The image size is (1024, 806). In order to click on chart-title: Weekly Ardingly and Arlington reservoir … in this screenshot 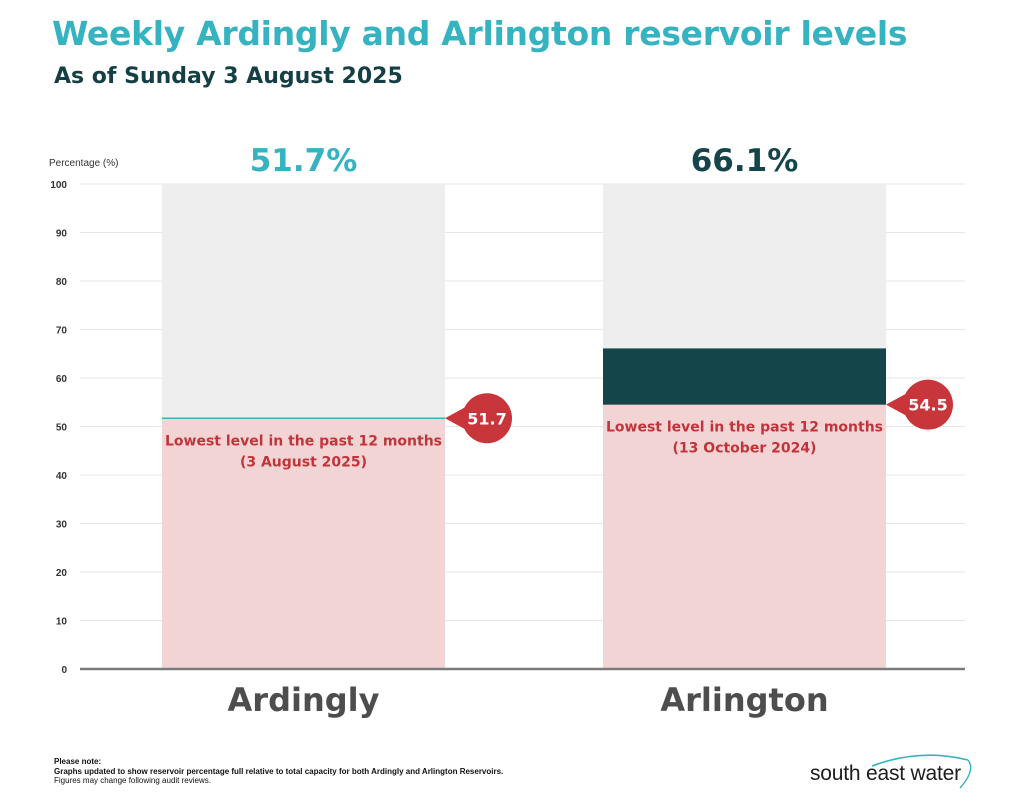, I will do `click(480, 33)`.